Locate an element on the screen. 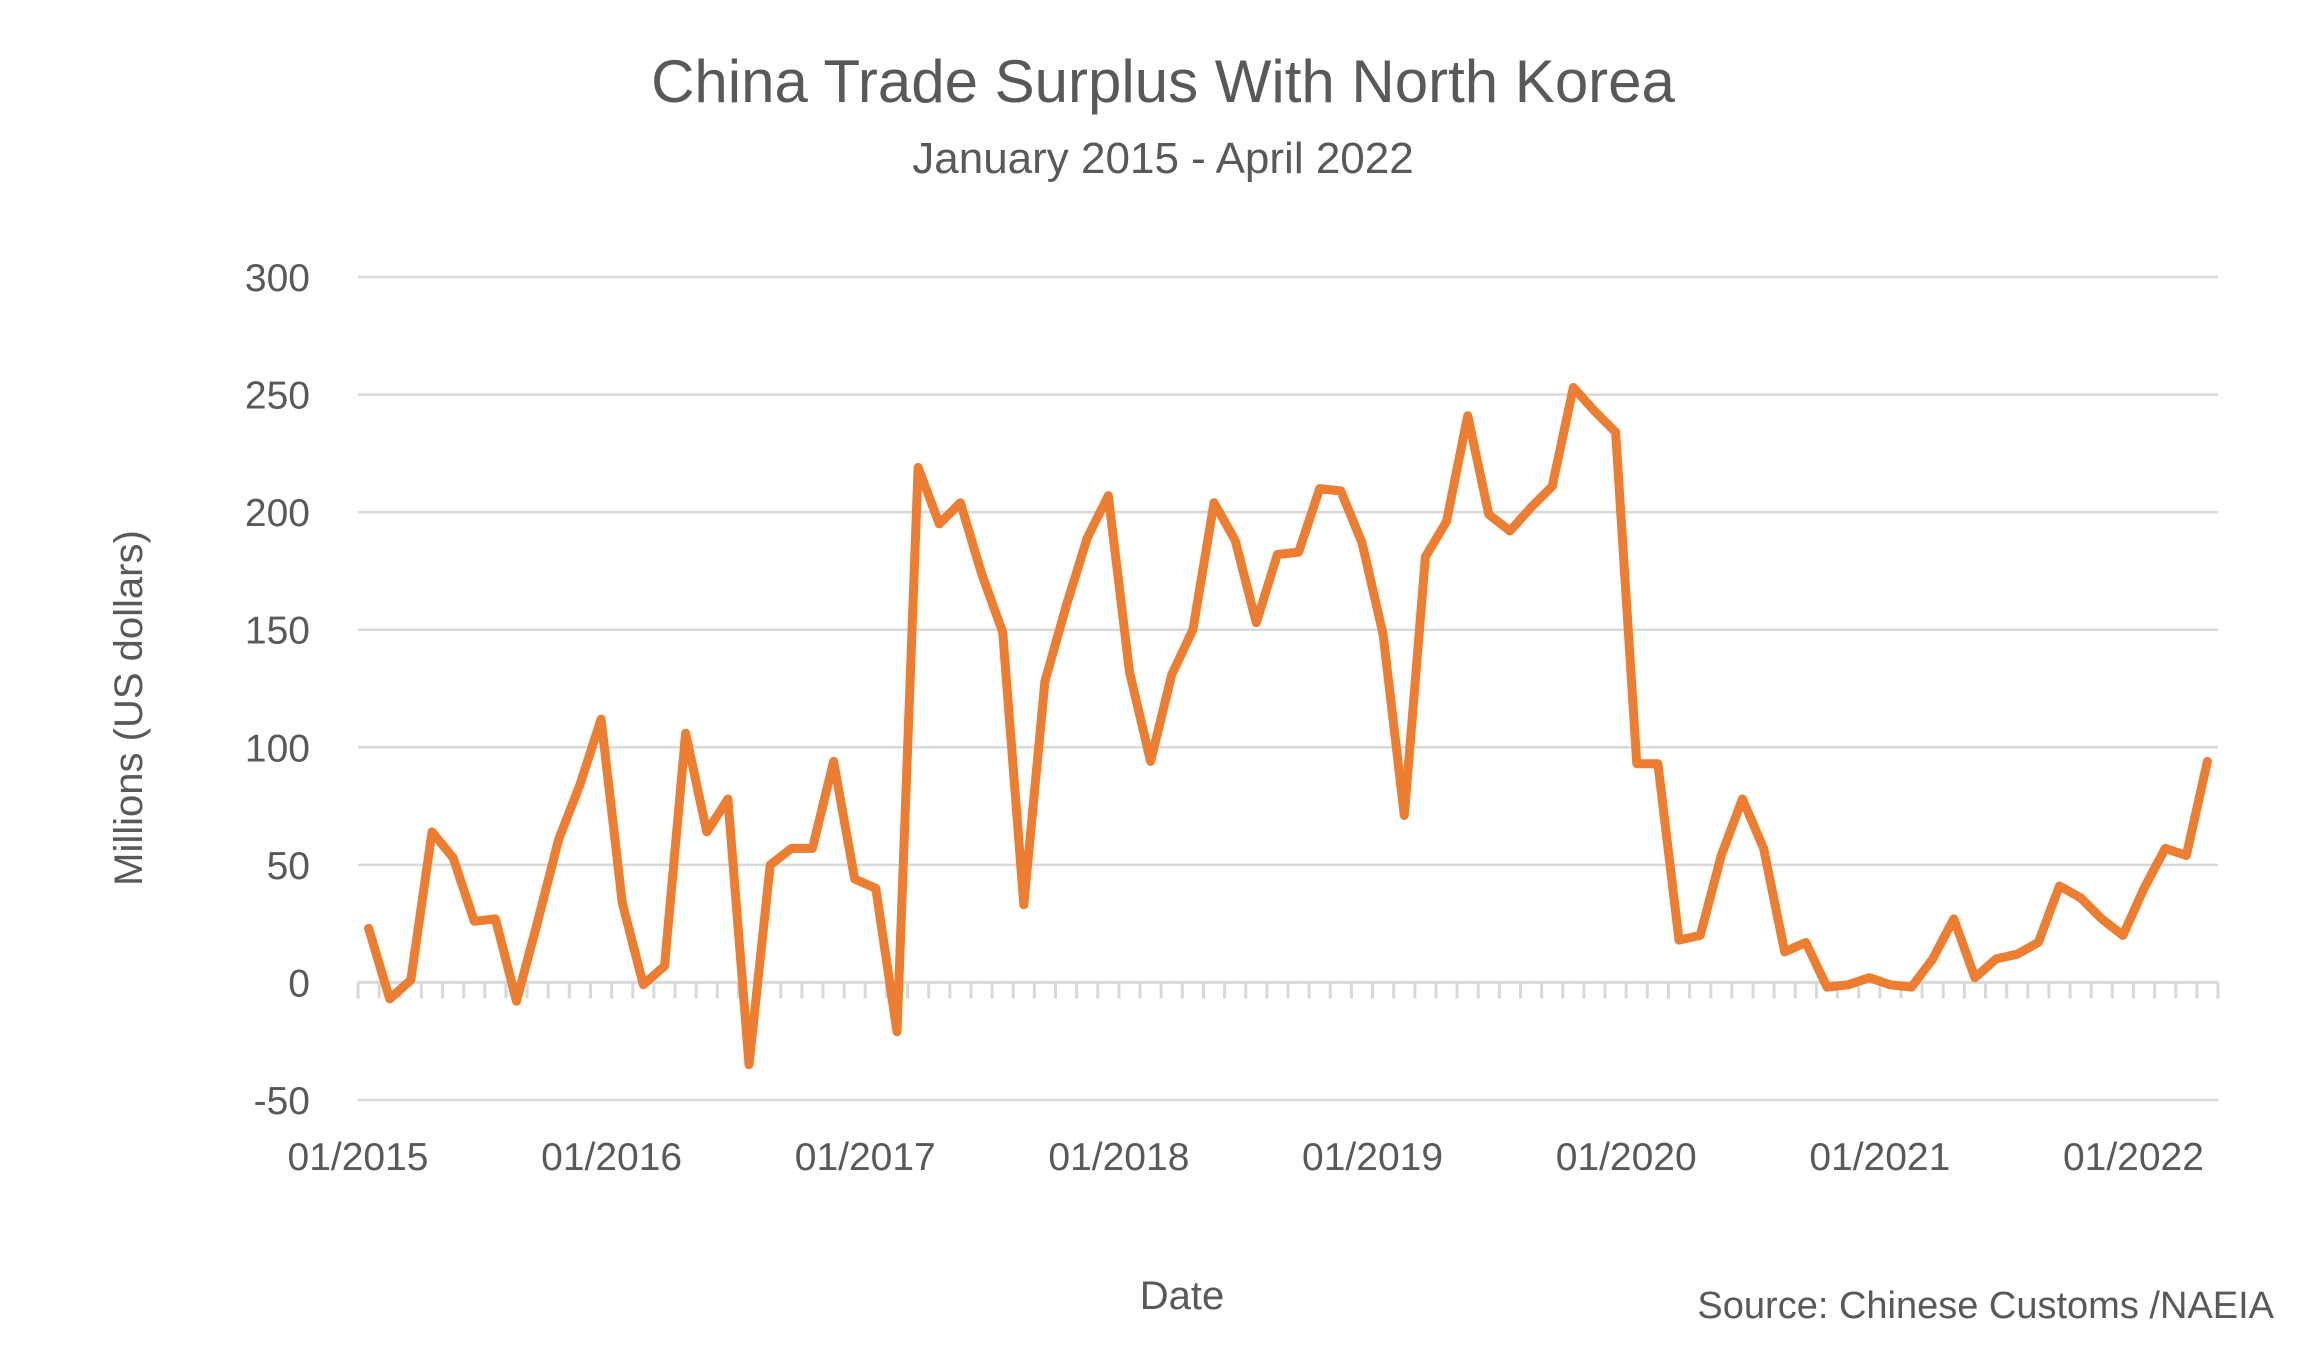  y-tick-label: 300 is located at coordinates (277, 278).